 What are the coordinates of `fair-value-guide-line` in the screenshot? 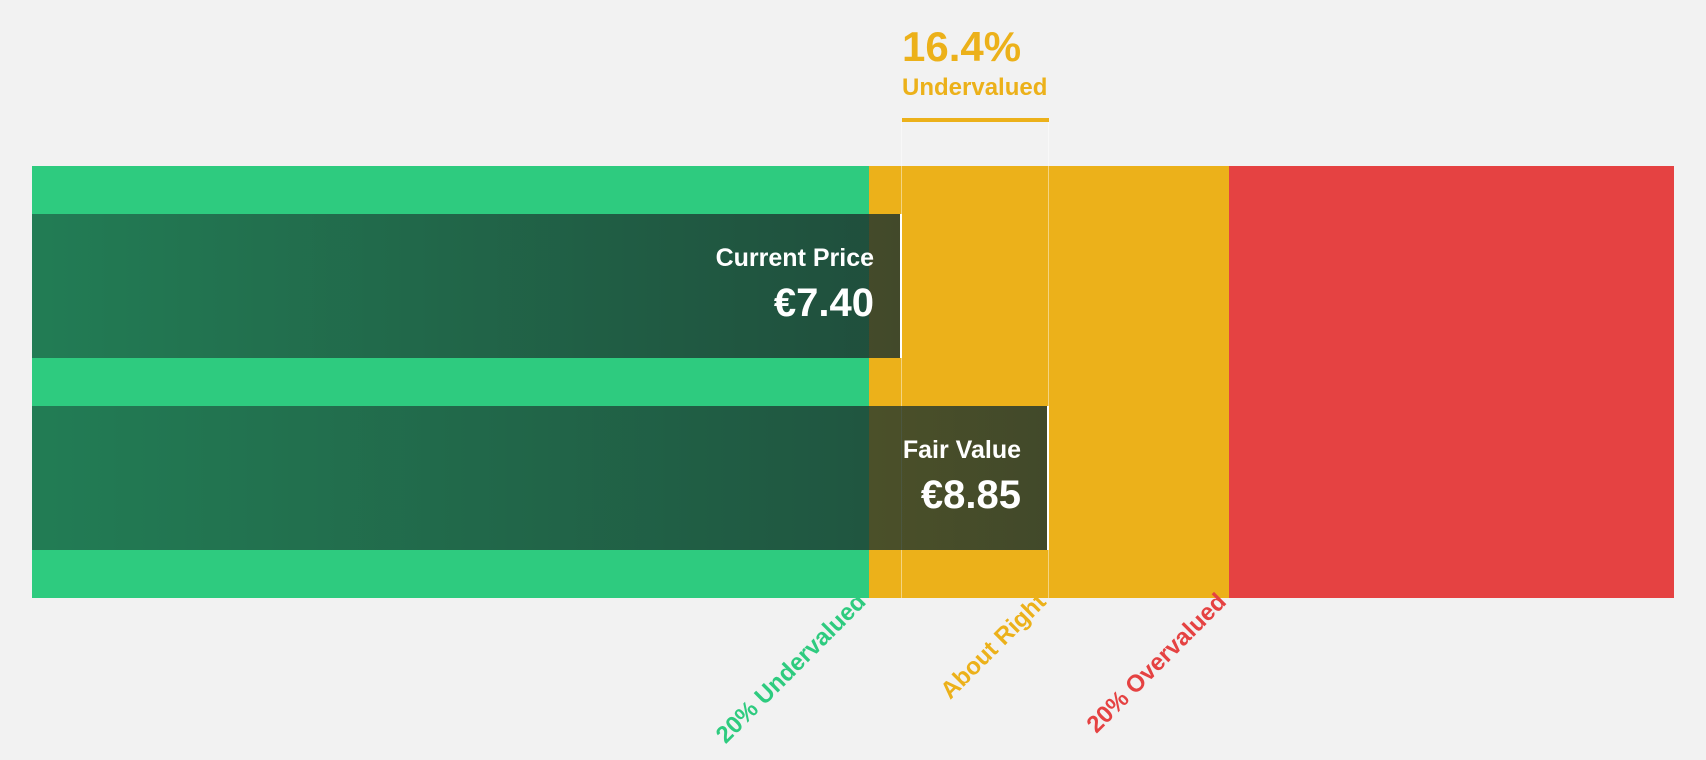 It's located at (1048, 360).